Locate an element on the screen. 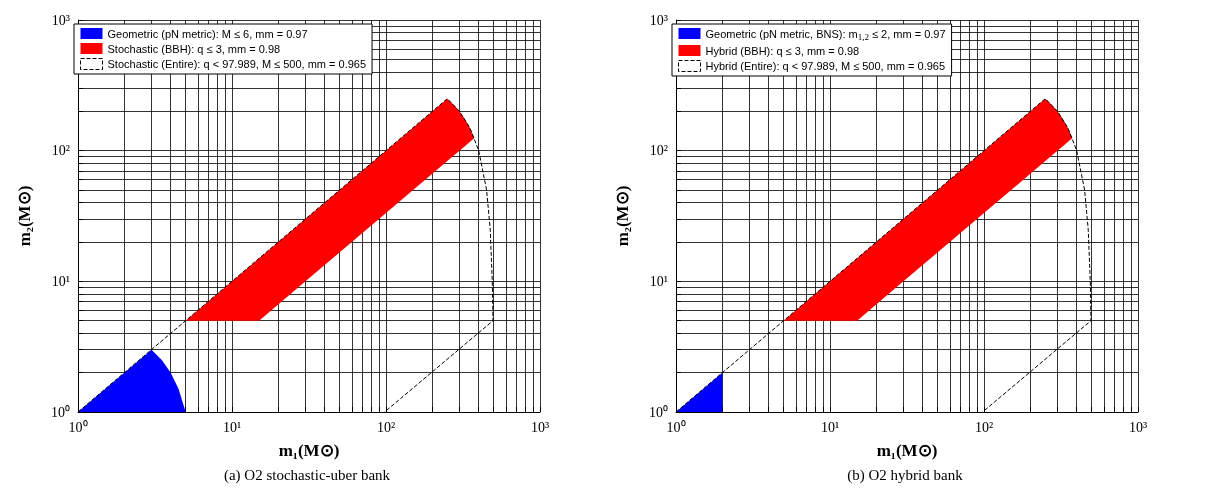  legend-label: Hybrid (Entire): q < 97.989, M ≤ 500, mm = 0.965 is located at coordinates (825, 66).